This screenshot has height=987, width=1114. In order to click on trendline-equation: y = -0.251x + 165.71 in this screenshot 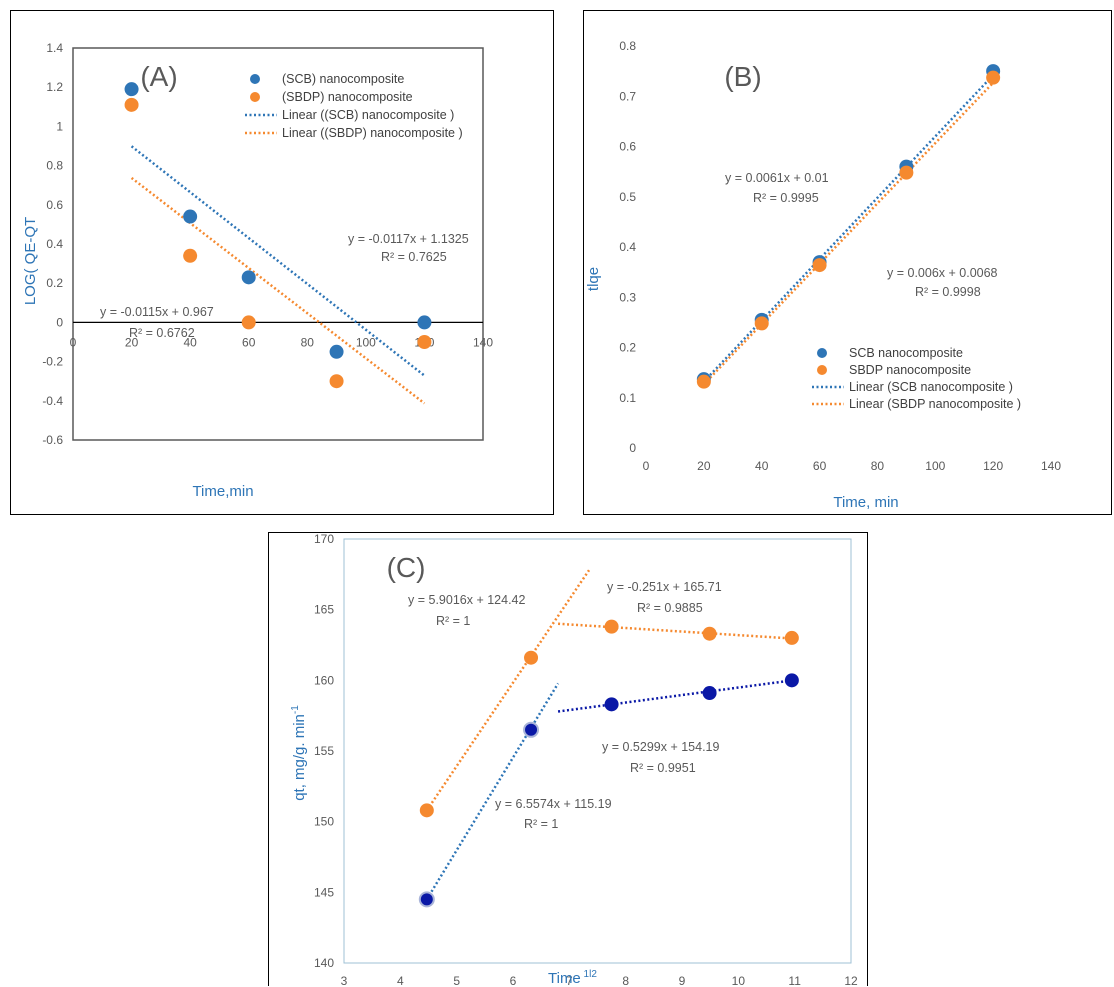, I will do `click(664, 587)`.